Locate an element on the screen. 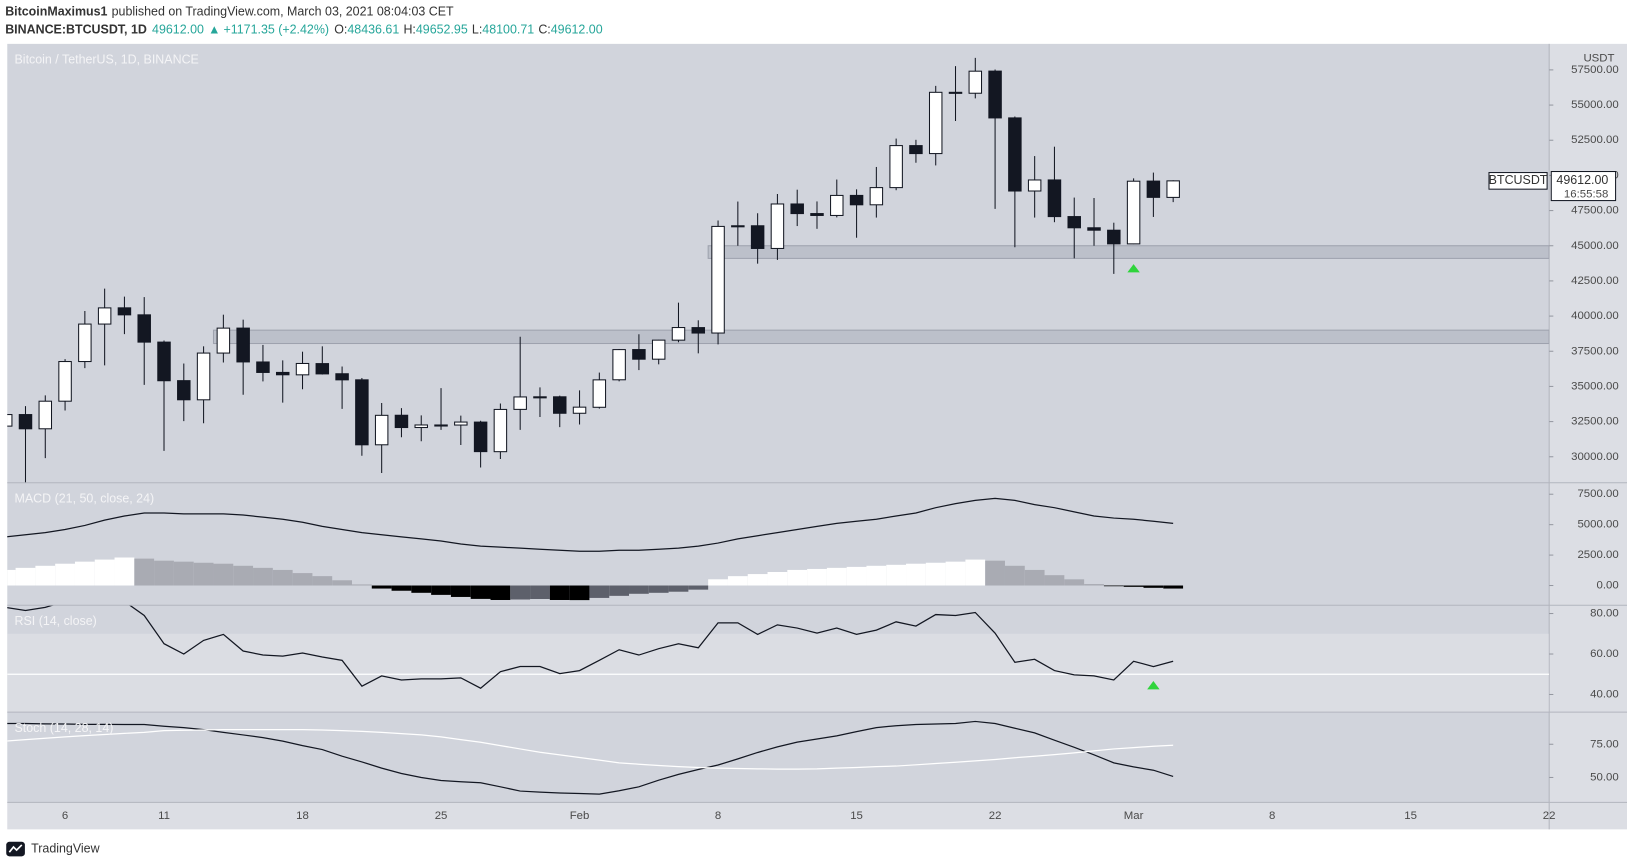 This screenshot has width=1627, height=867. y-tick-label: 40.00 is located at coordinates (1604, 695).